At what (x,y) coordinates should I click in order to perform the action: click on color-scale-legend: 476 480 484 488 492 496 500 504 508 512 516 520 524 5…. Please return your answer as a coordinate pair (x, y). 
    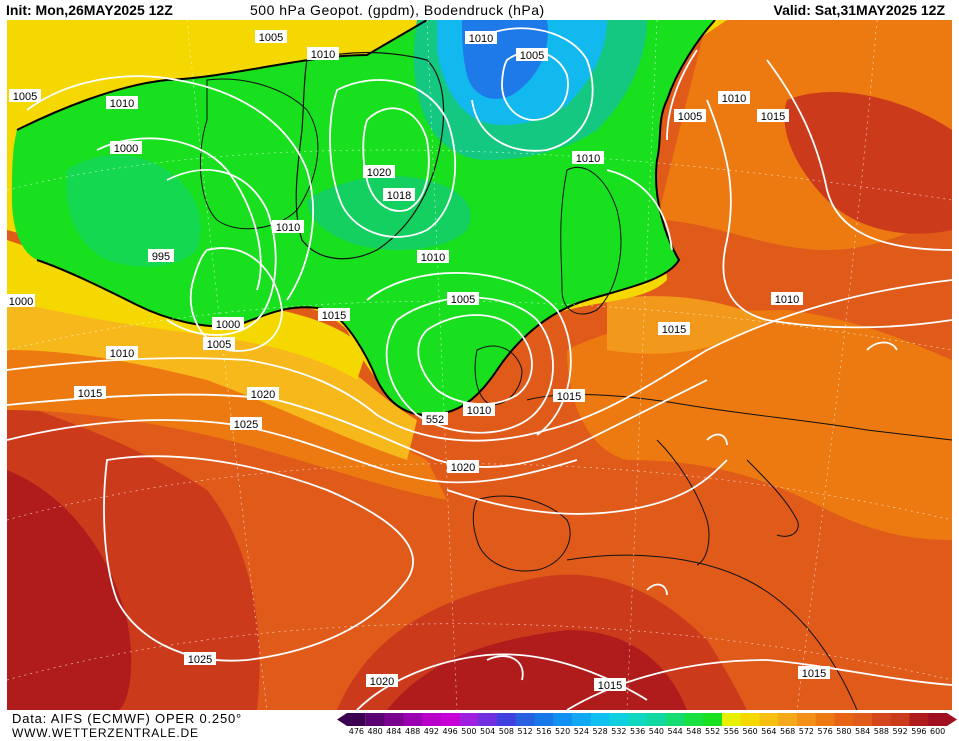
    Looking at the image, I should click on (647, 727).